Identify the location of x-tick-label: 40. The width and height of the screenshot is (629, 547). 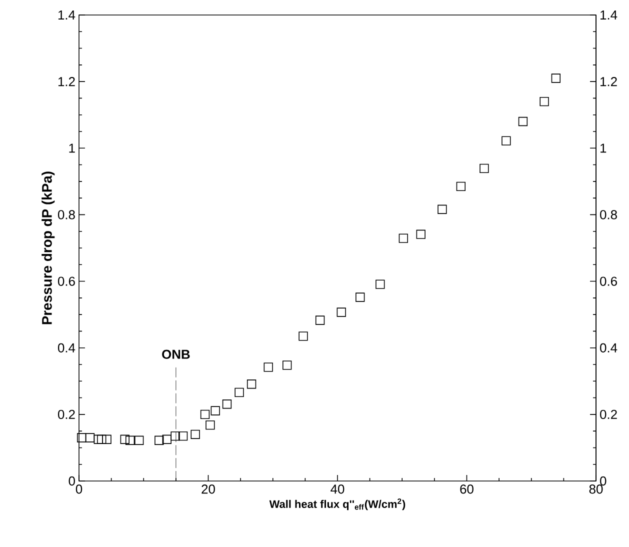
(337, 489).